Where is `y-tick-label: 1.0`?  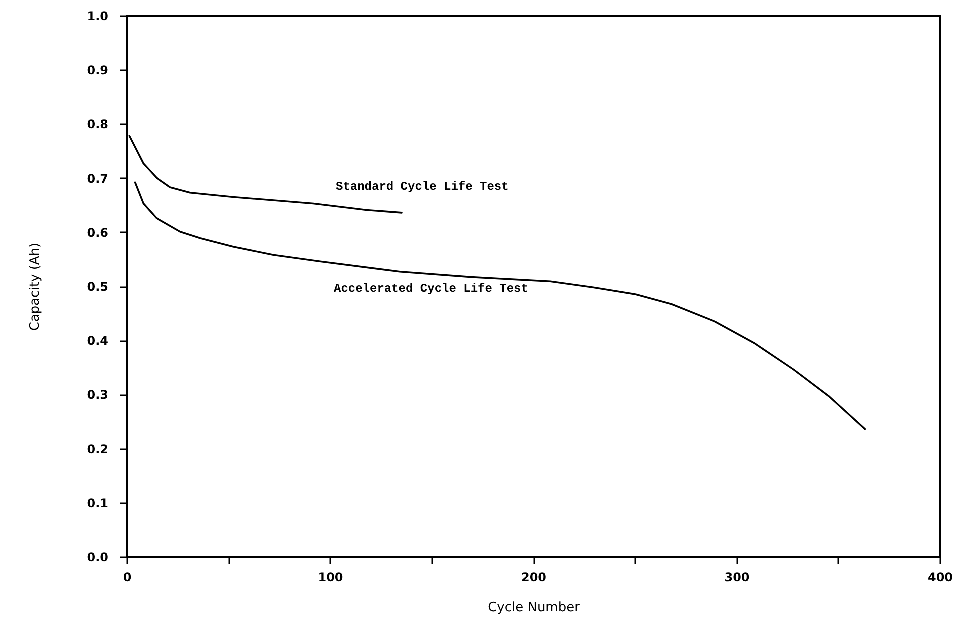 y-tick-label: 1.0 is located at coordinates (97, 17).